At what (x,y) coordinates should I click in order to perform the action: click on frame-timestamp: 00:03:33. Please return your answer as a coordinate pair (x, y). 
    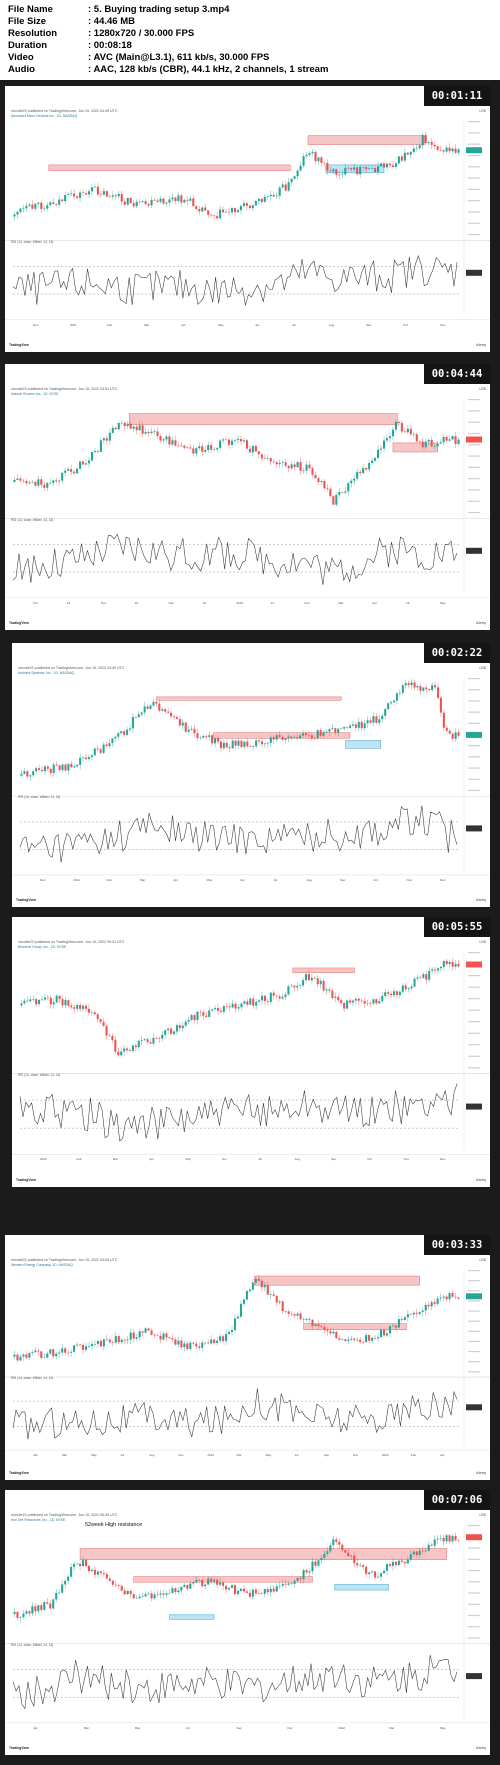
    Looking at the image, I should click on (457, 1245).